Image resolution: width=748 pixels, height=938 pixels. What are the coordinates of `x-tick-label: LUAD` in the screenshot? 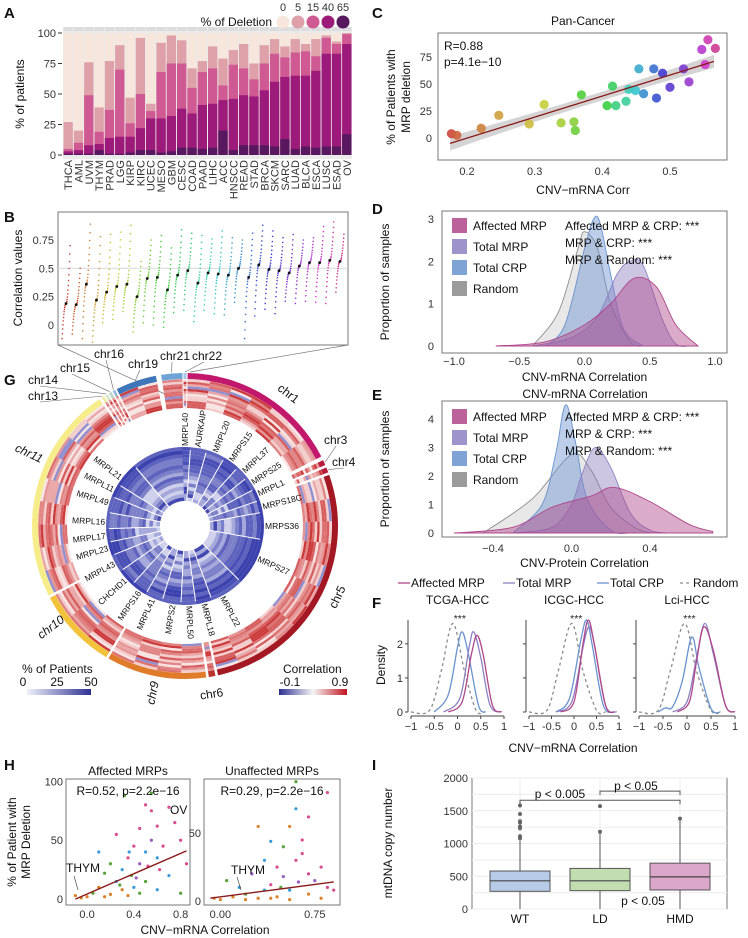 It's located at (296, 174).